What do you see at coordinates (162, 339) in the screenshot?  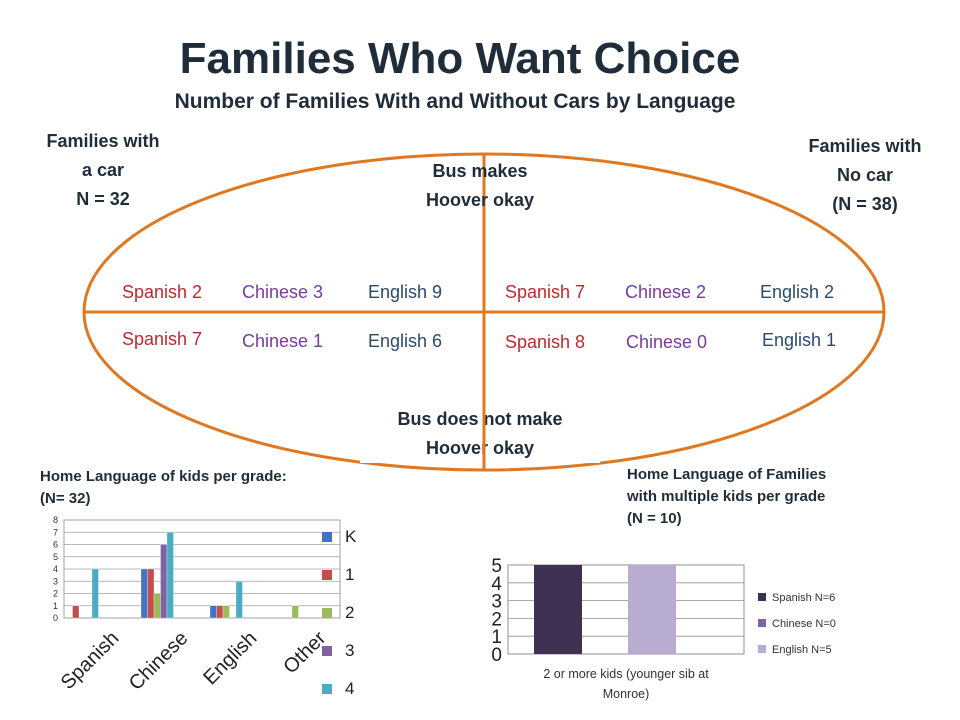 I see `cell-car-notokay-spanish: Spanish 7` at bounding box center [162, 339].